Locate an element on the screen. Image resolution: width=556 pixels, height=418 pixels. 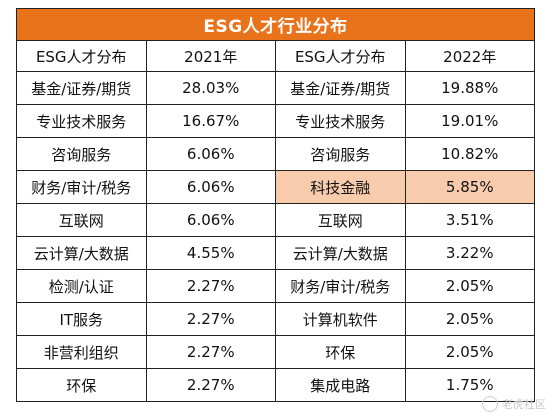
header-col-3: ESG人才分布 is located at coordinates (340, 56).